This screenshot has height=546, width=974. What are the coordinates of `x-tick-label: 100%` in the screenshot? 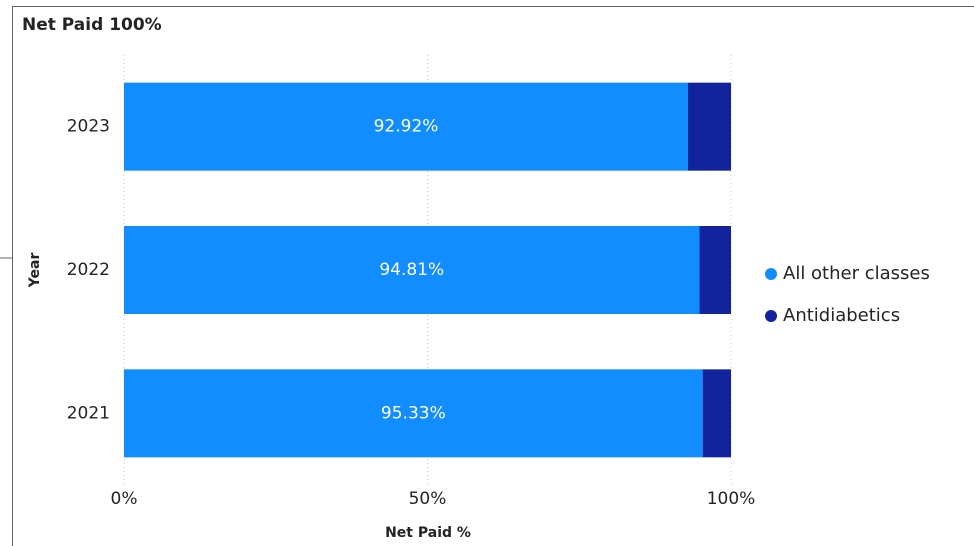 It's located at (731, 499).